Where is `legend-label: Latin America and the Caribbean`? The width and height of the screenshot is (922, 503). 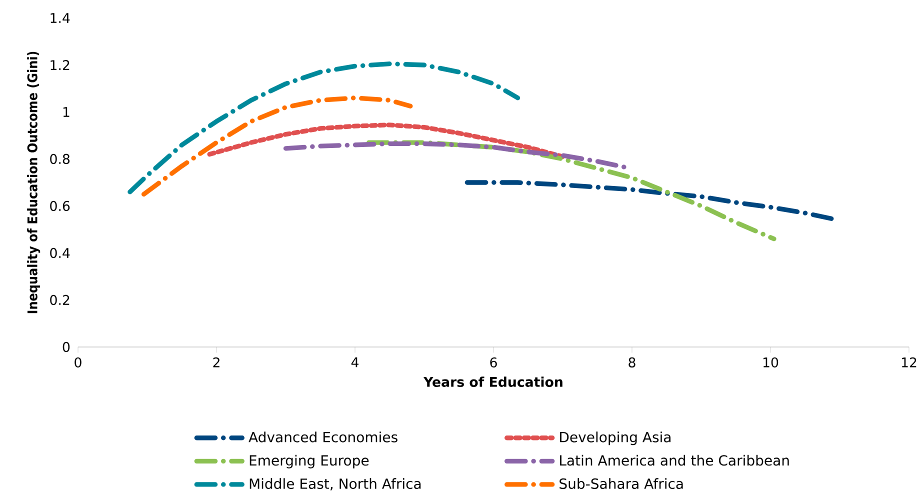
legend-label: Latin America and the Caribbean is located at coordinates (674, 460).